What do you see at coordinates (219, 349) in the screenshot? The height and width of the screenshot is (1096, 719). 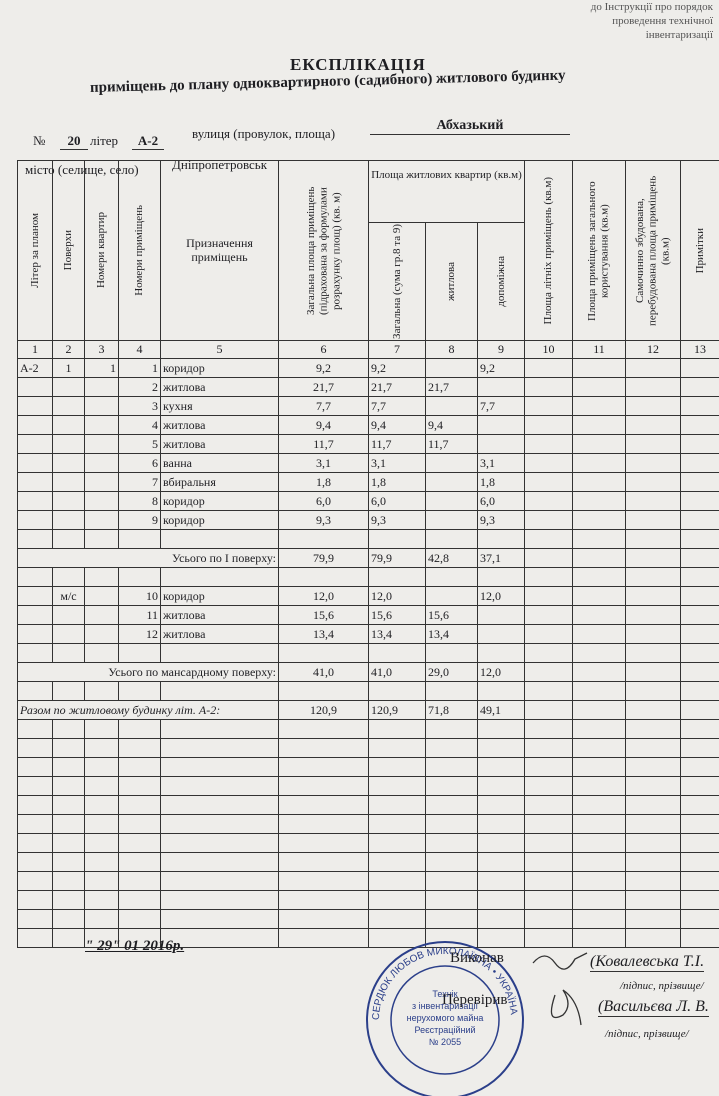 I see `column-number: 5` at bounding box center [219, 349].